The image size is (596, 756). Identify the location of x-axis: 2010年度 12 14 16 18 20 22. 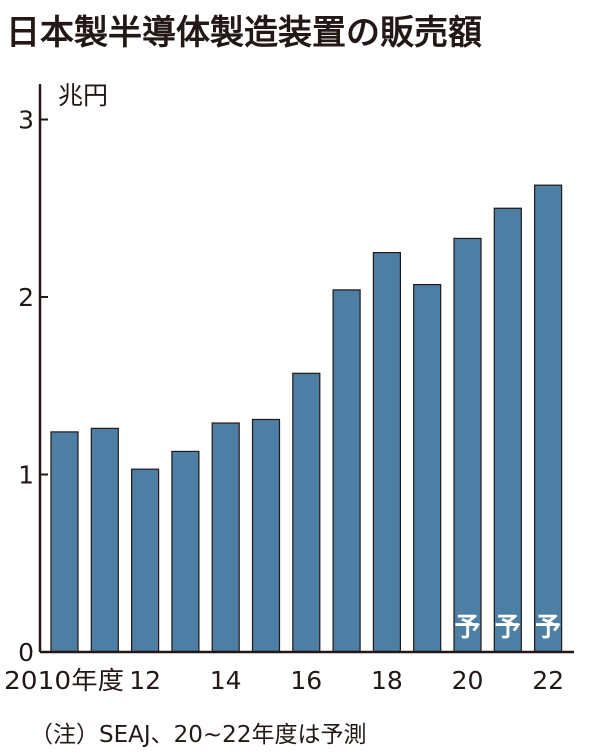
(284, 680).